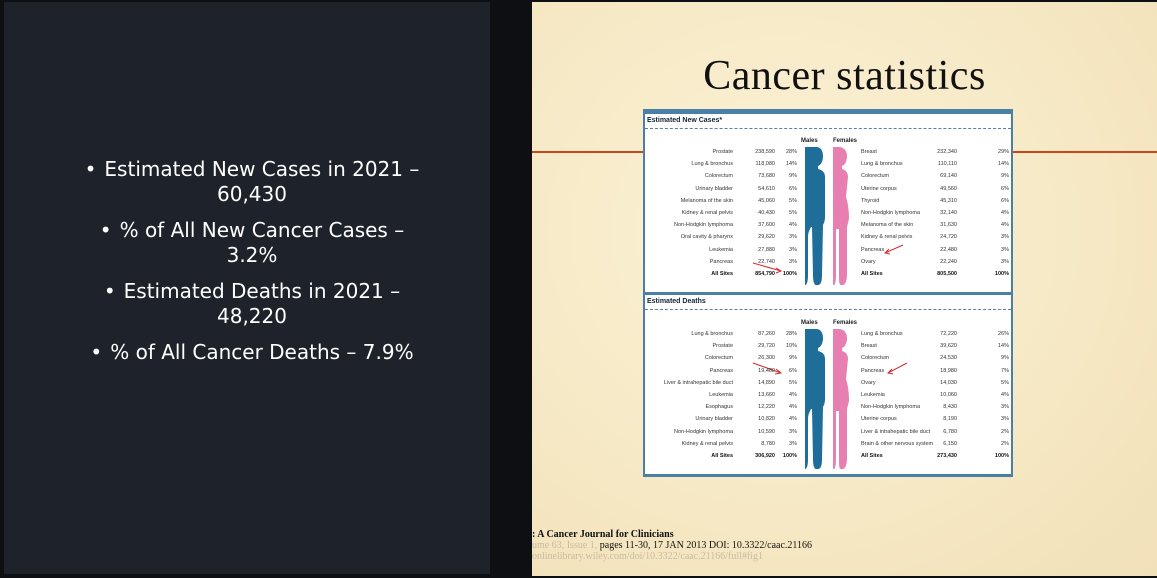 The height and width of the screenshot is (578, 1157). Describe the element at coordinates (676, 301) in the screenshot. I see `deaths-heading: Estimated Deaths` at that location.